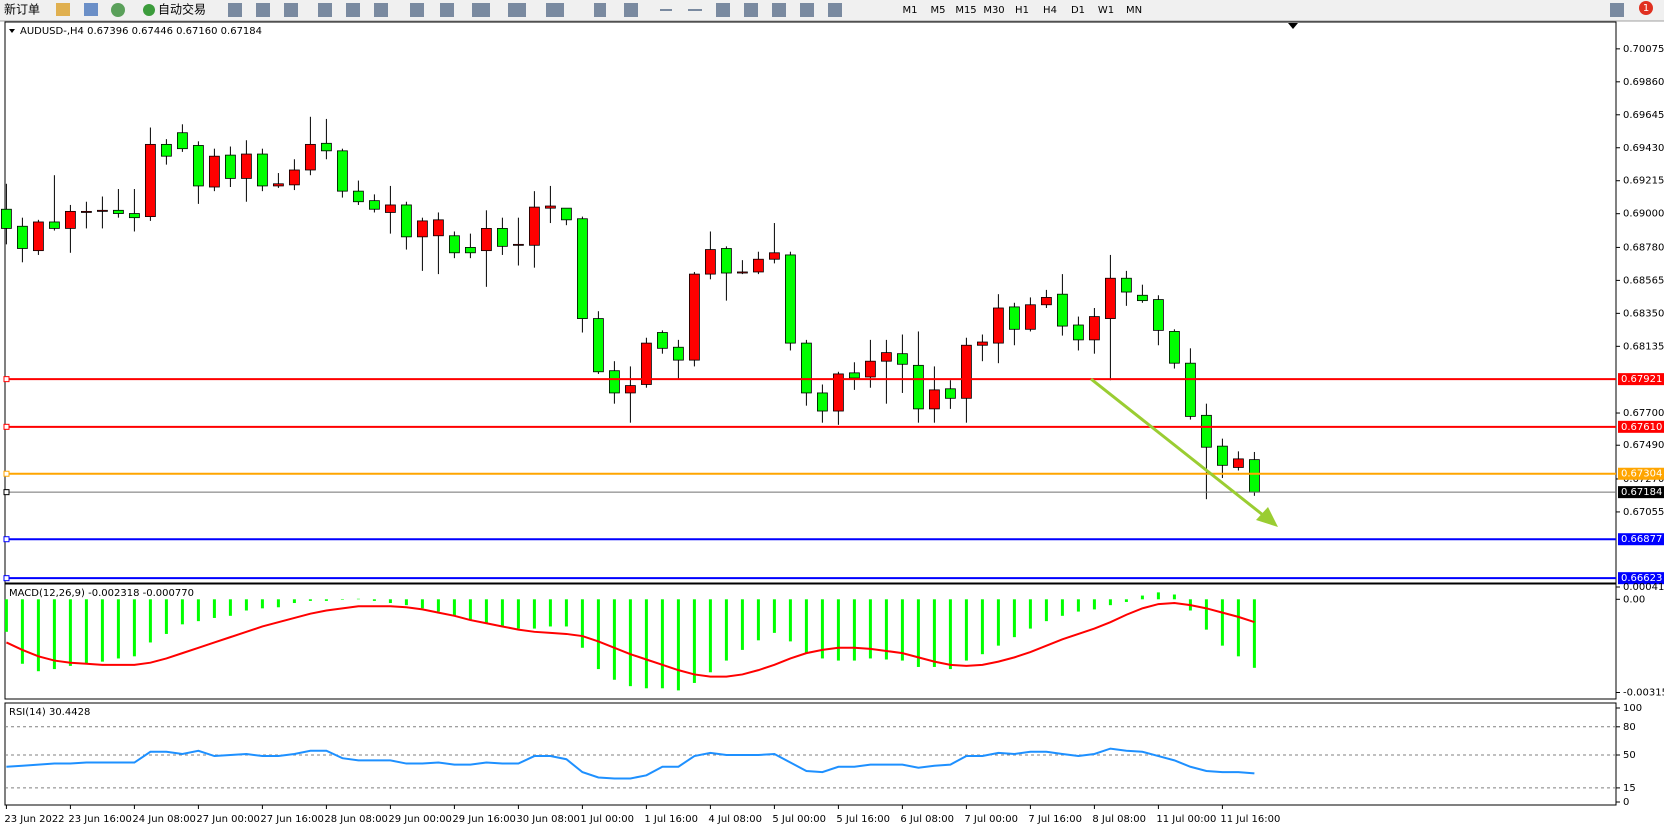 The width and height of the screenshot is (1664, 830). I want to click on y-tick-label: 0.68565, so click(1643, 280).